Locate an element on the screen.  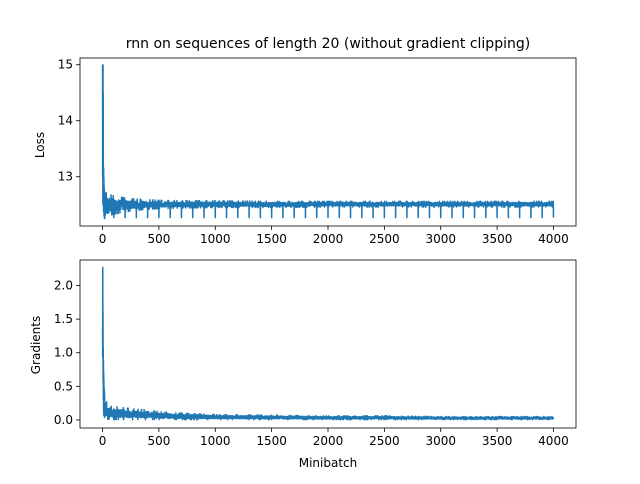
y-tick-label: 2.0 is located at coordinates (63, 286).